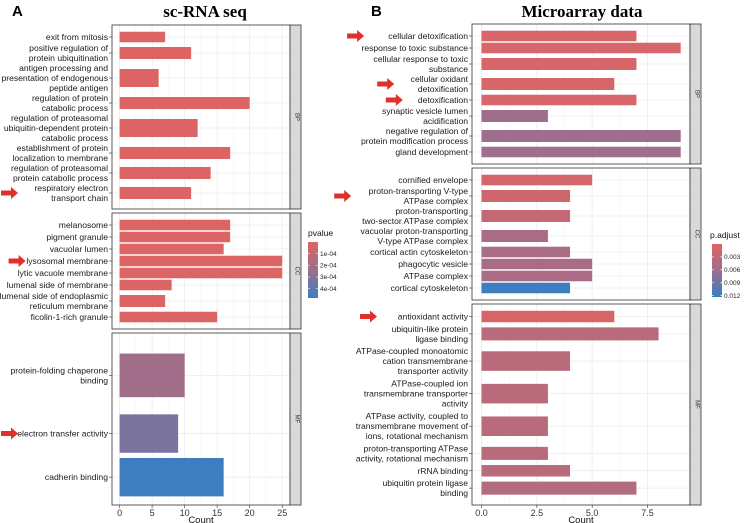  Describe the element at coordinates (725, 235) in the screenshot. I see `legend-title: p.adjust` at that location.